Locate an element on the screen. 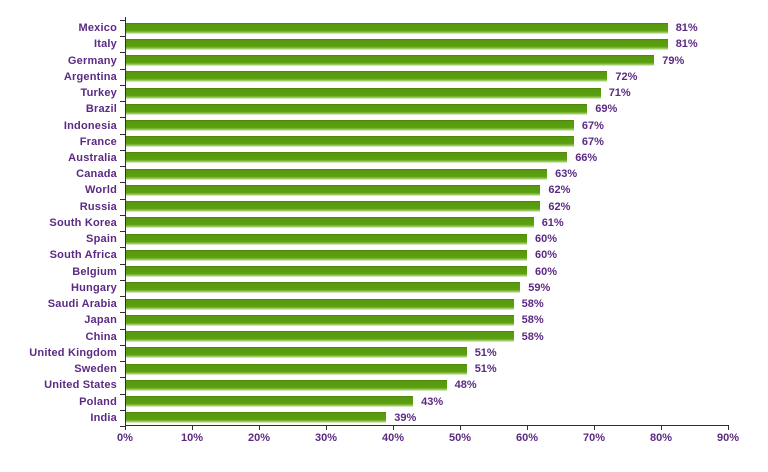 The image size is (768, 472). bar-track: 63% is located at coordinates (426, 174).